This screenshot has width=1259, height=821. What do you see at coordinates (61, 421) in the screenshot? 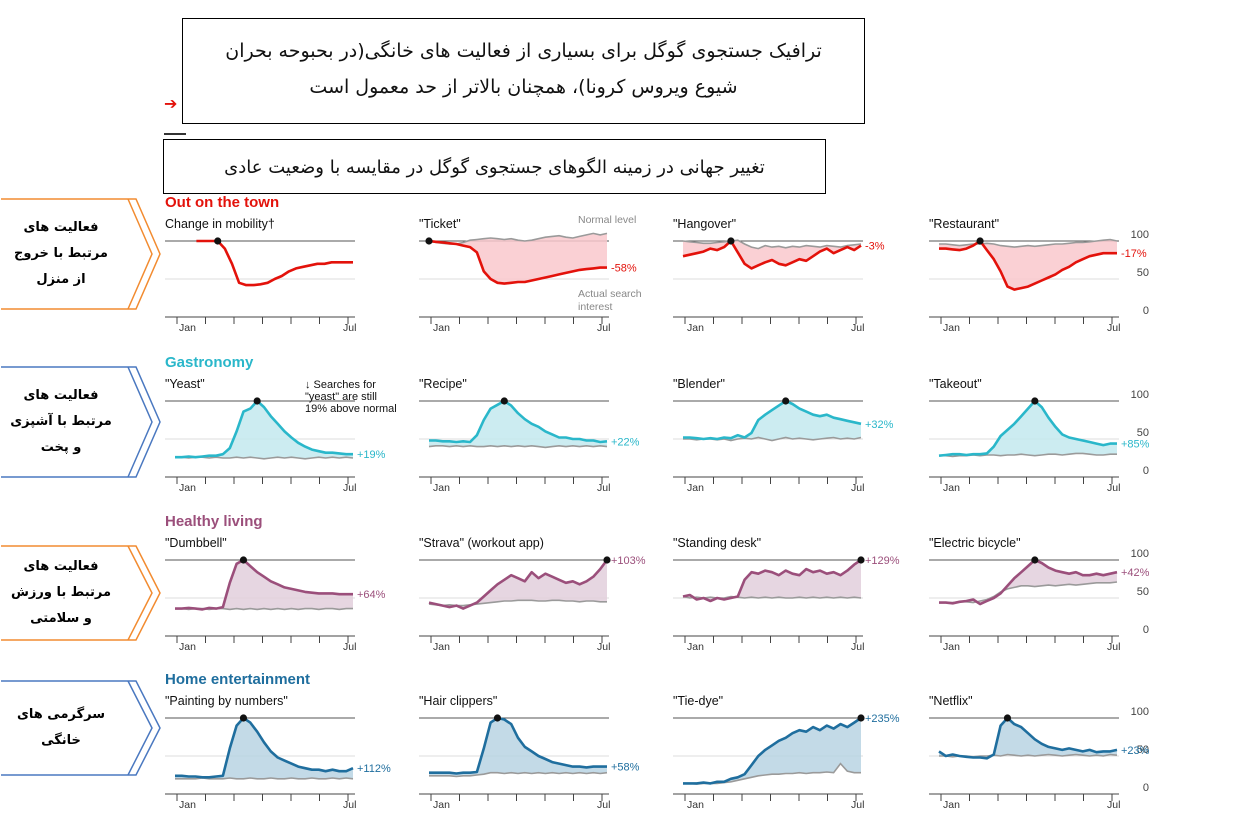
I see `side-label-text: فعالیت های مرتبط با آشپزی و پخت` at bounding box center [61, 421].